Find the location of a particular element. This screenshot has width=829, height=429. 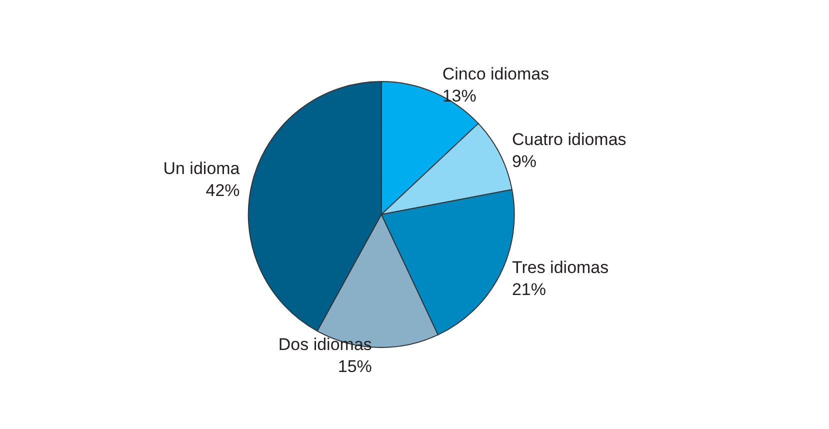

slice-label: Tres idiomas is located at coordinates (560, 268).